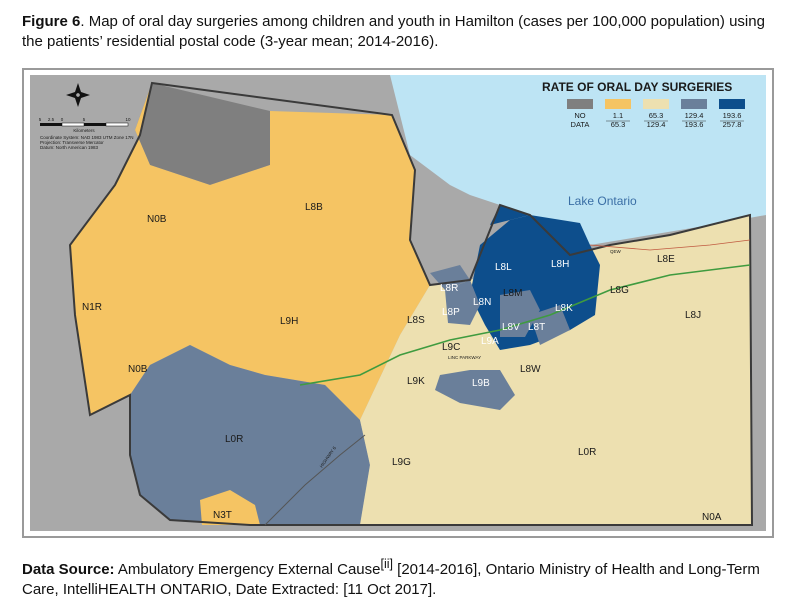 The image size is (800, 600). What do you see at coordinates (202, 134) in the screenshot?
I see `region-no-data` at bounding box center [202, 134].